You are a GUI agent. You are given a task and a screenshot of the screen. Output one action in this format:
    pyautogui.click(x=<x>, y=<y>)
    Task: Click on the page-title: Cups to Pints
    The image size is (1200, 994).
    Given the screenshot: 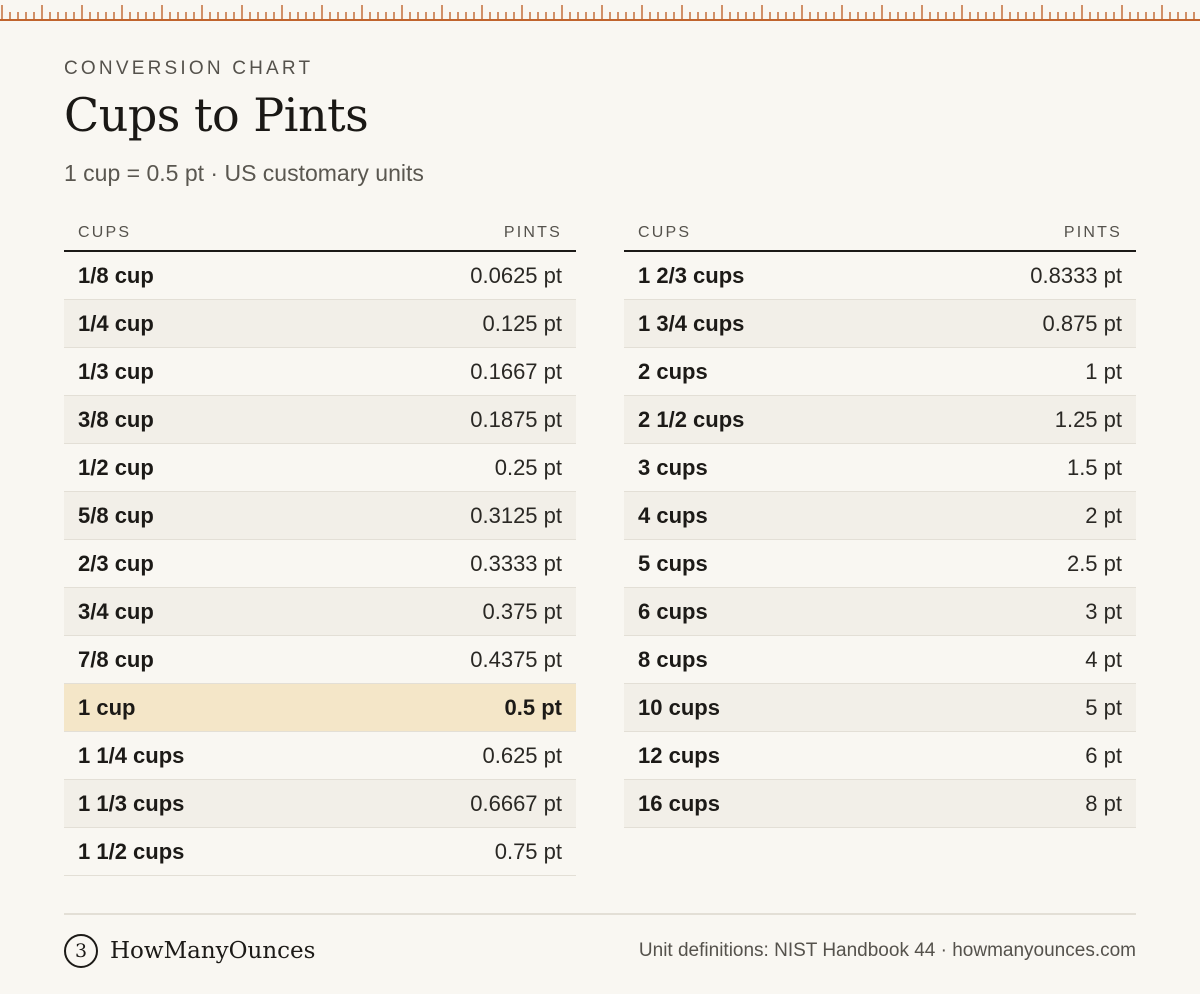 What is the action you would take?
    pyautogui.click(x=216, y=115)
    